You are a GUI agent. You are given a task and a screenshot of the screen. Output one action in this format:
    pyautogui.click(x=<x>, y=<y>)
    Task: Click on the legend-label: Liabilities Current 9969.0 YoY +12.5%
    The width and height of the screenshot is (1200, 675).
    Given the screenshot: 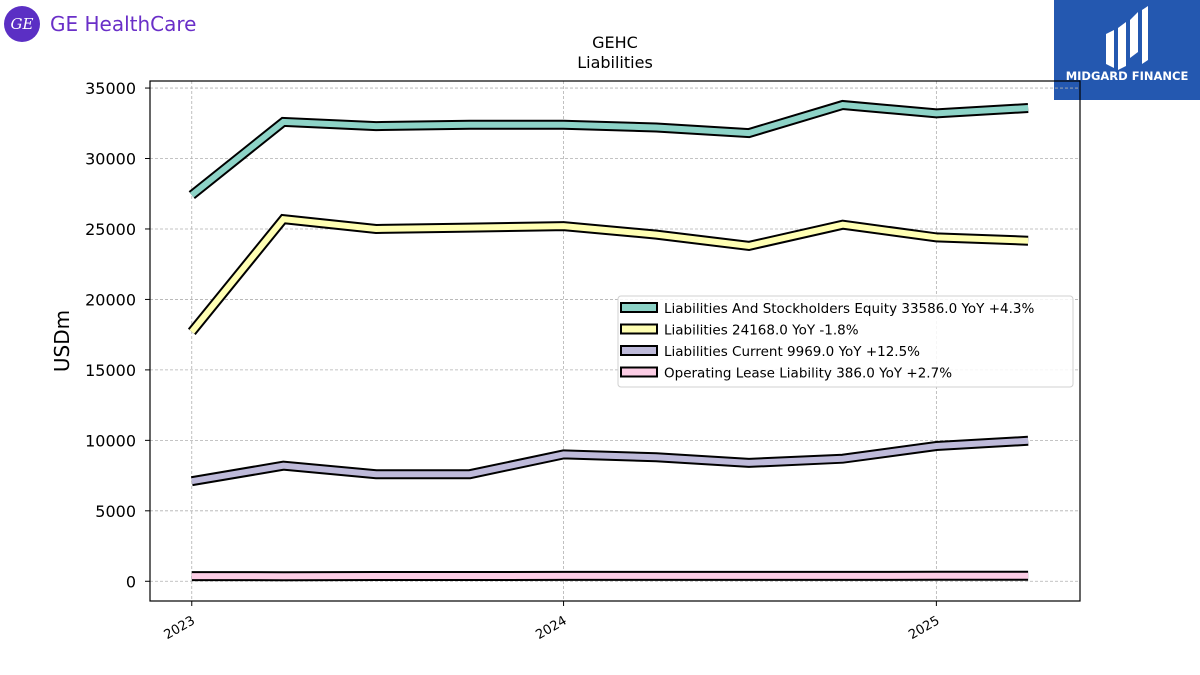 What is the action you would take?
    pyautogui.click(x=792, y=352)
    